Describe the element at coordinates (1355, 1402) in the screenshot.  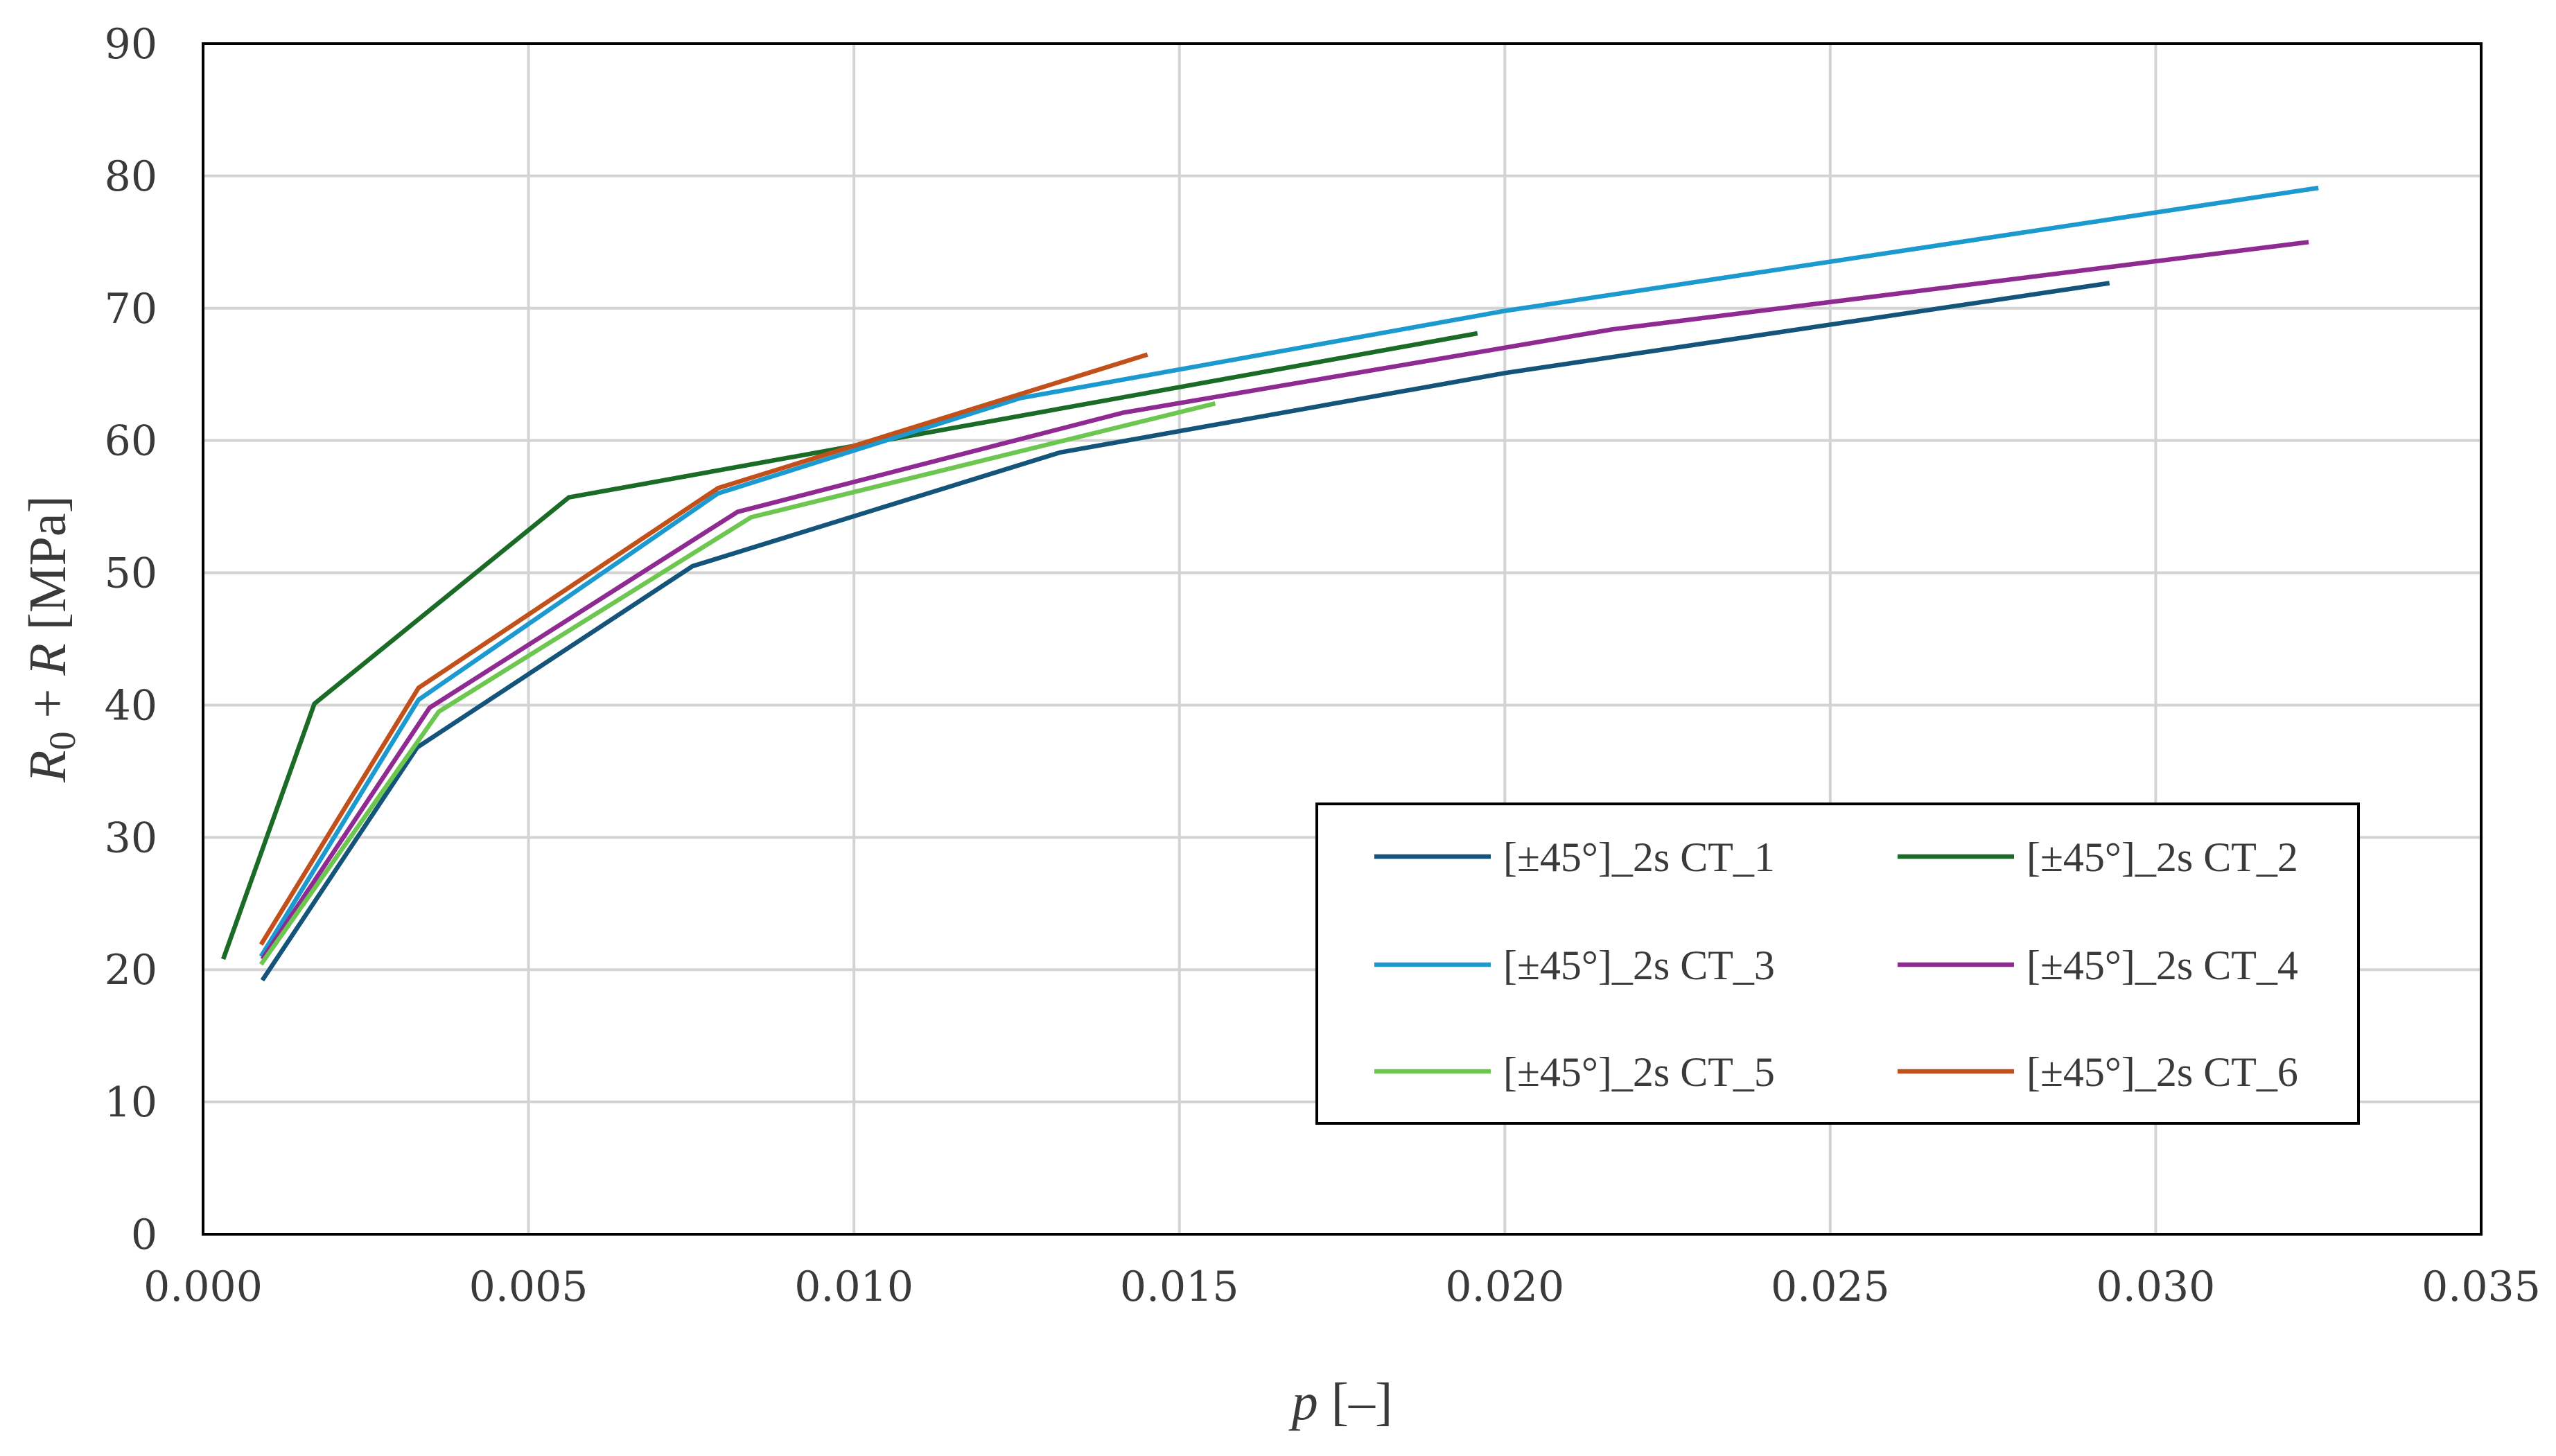
I see `x-axis-unit: [–]` at that location.